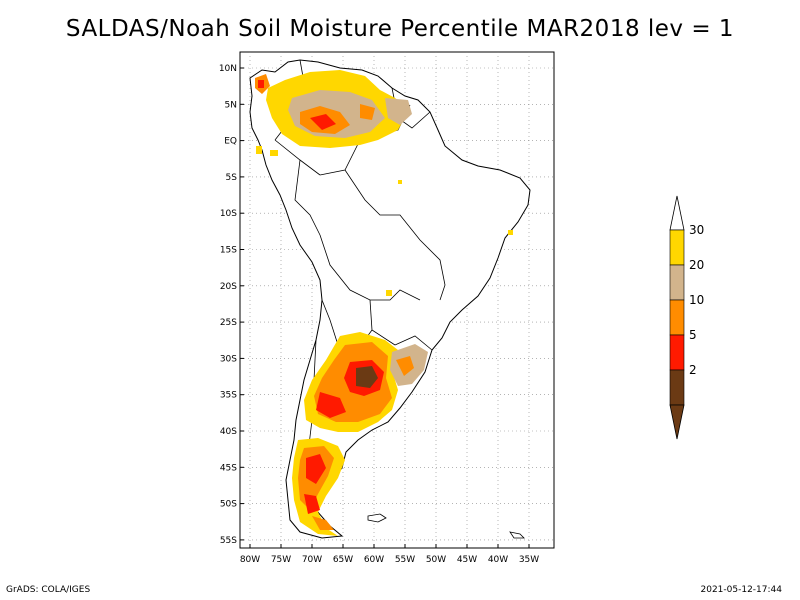  Describe the element at coordinates (696, 265) in the screenshot. I see `legend-tick-label: 20` at that location.